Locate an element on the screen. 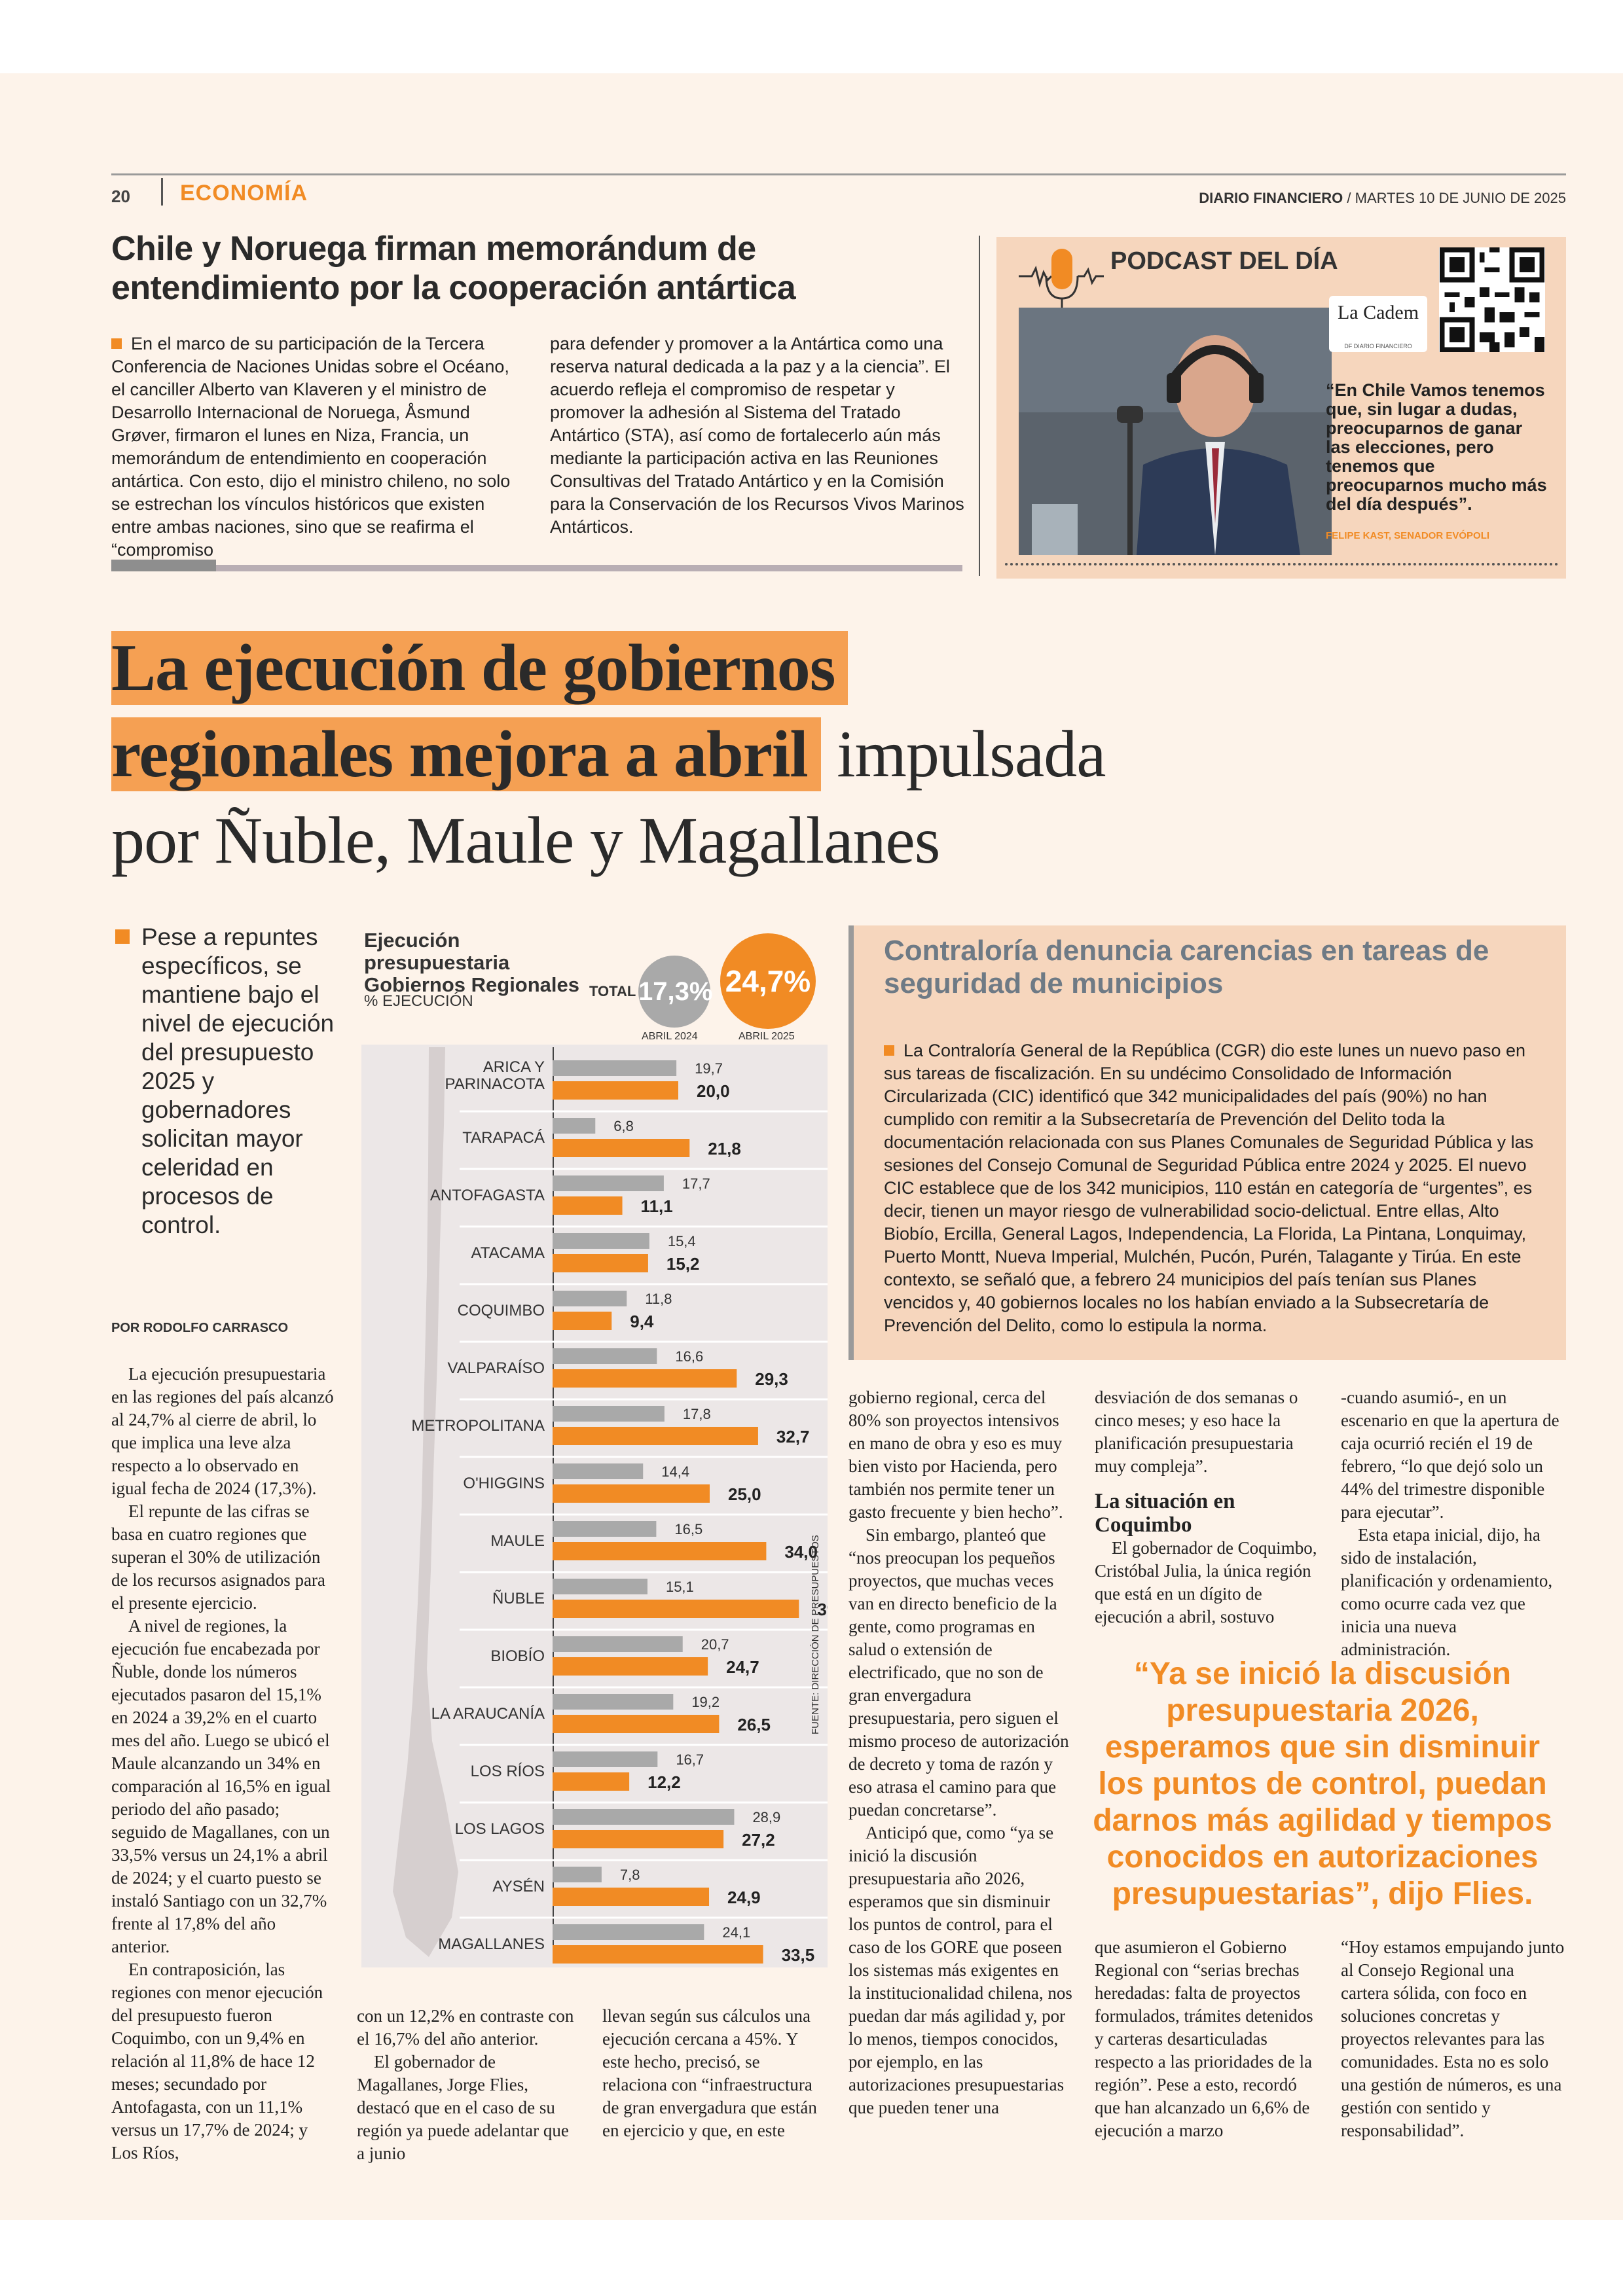  bar-2024-label: 24,1 is located at coordinates (736, 1933).